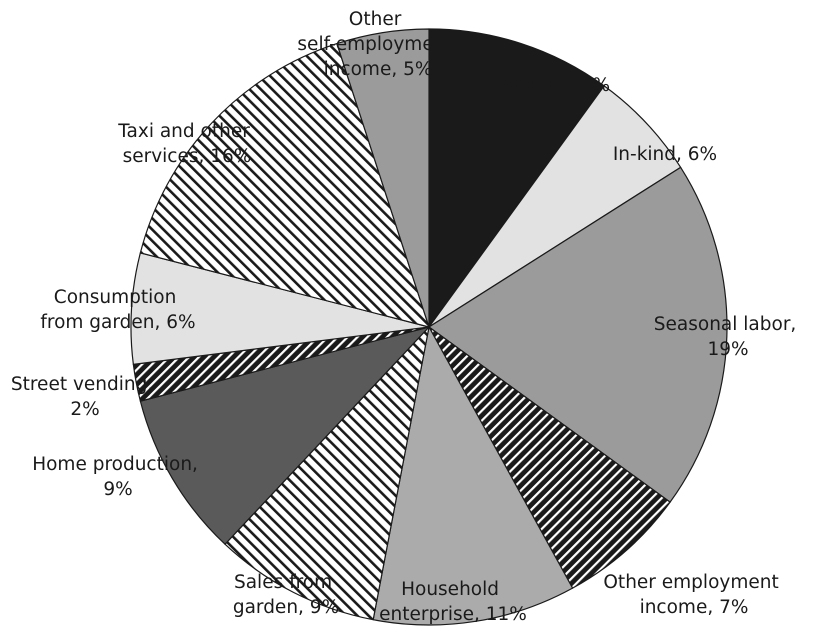 Image resolution: width=830 pixels, height=627 pixels. What do you see at coordinates (665, 154) in the screenshot?
I see `slice-label: In-kind, 6%` at bounding box center [665, 154].